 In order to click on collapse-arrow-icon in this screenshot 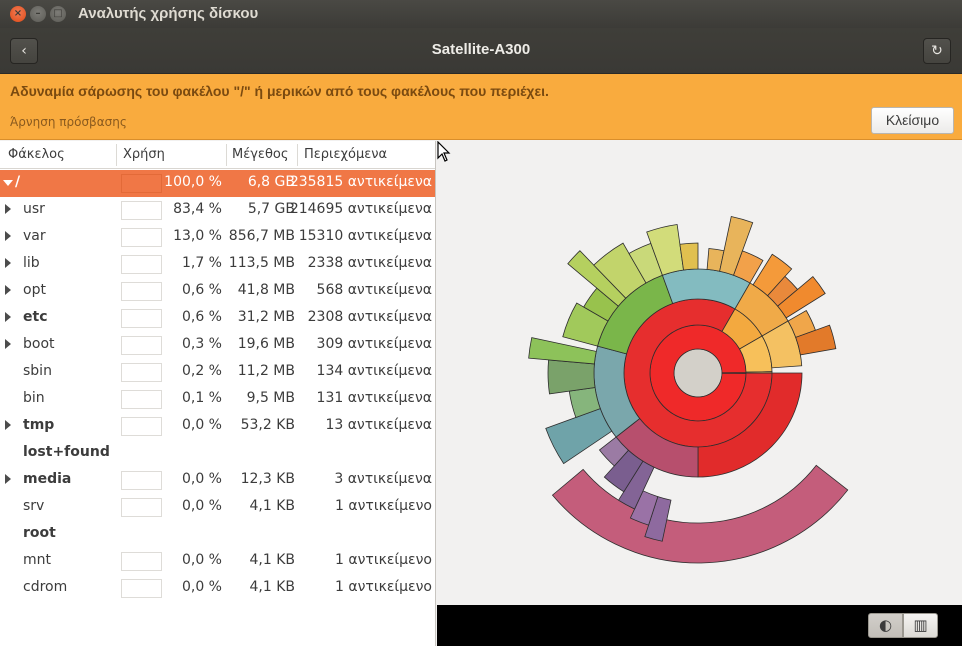, I will do `click(8, 183)`.